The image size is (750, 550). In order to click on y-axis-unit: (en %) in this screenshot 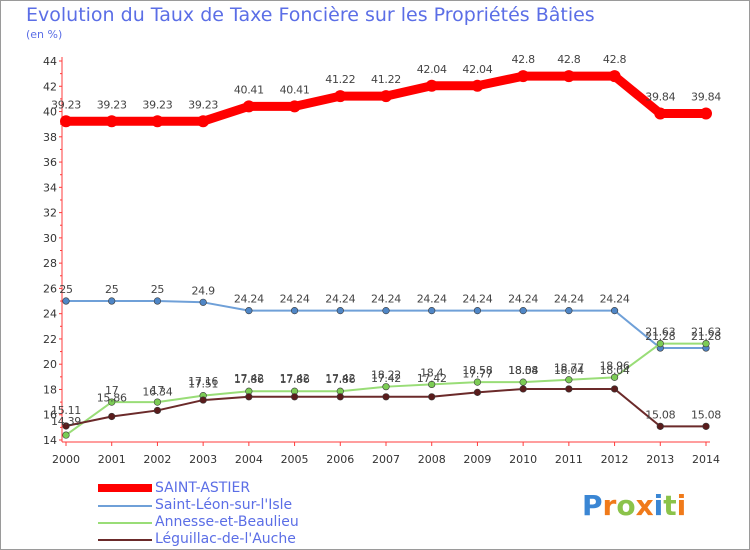, I will do `click(44, 34)`.